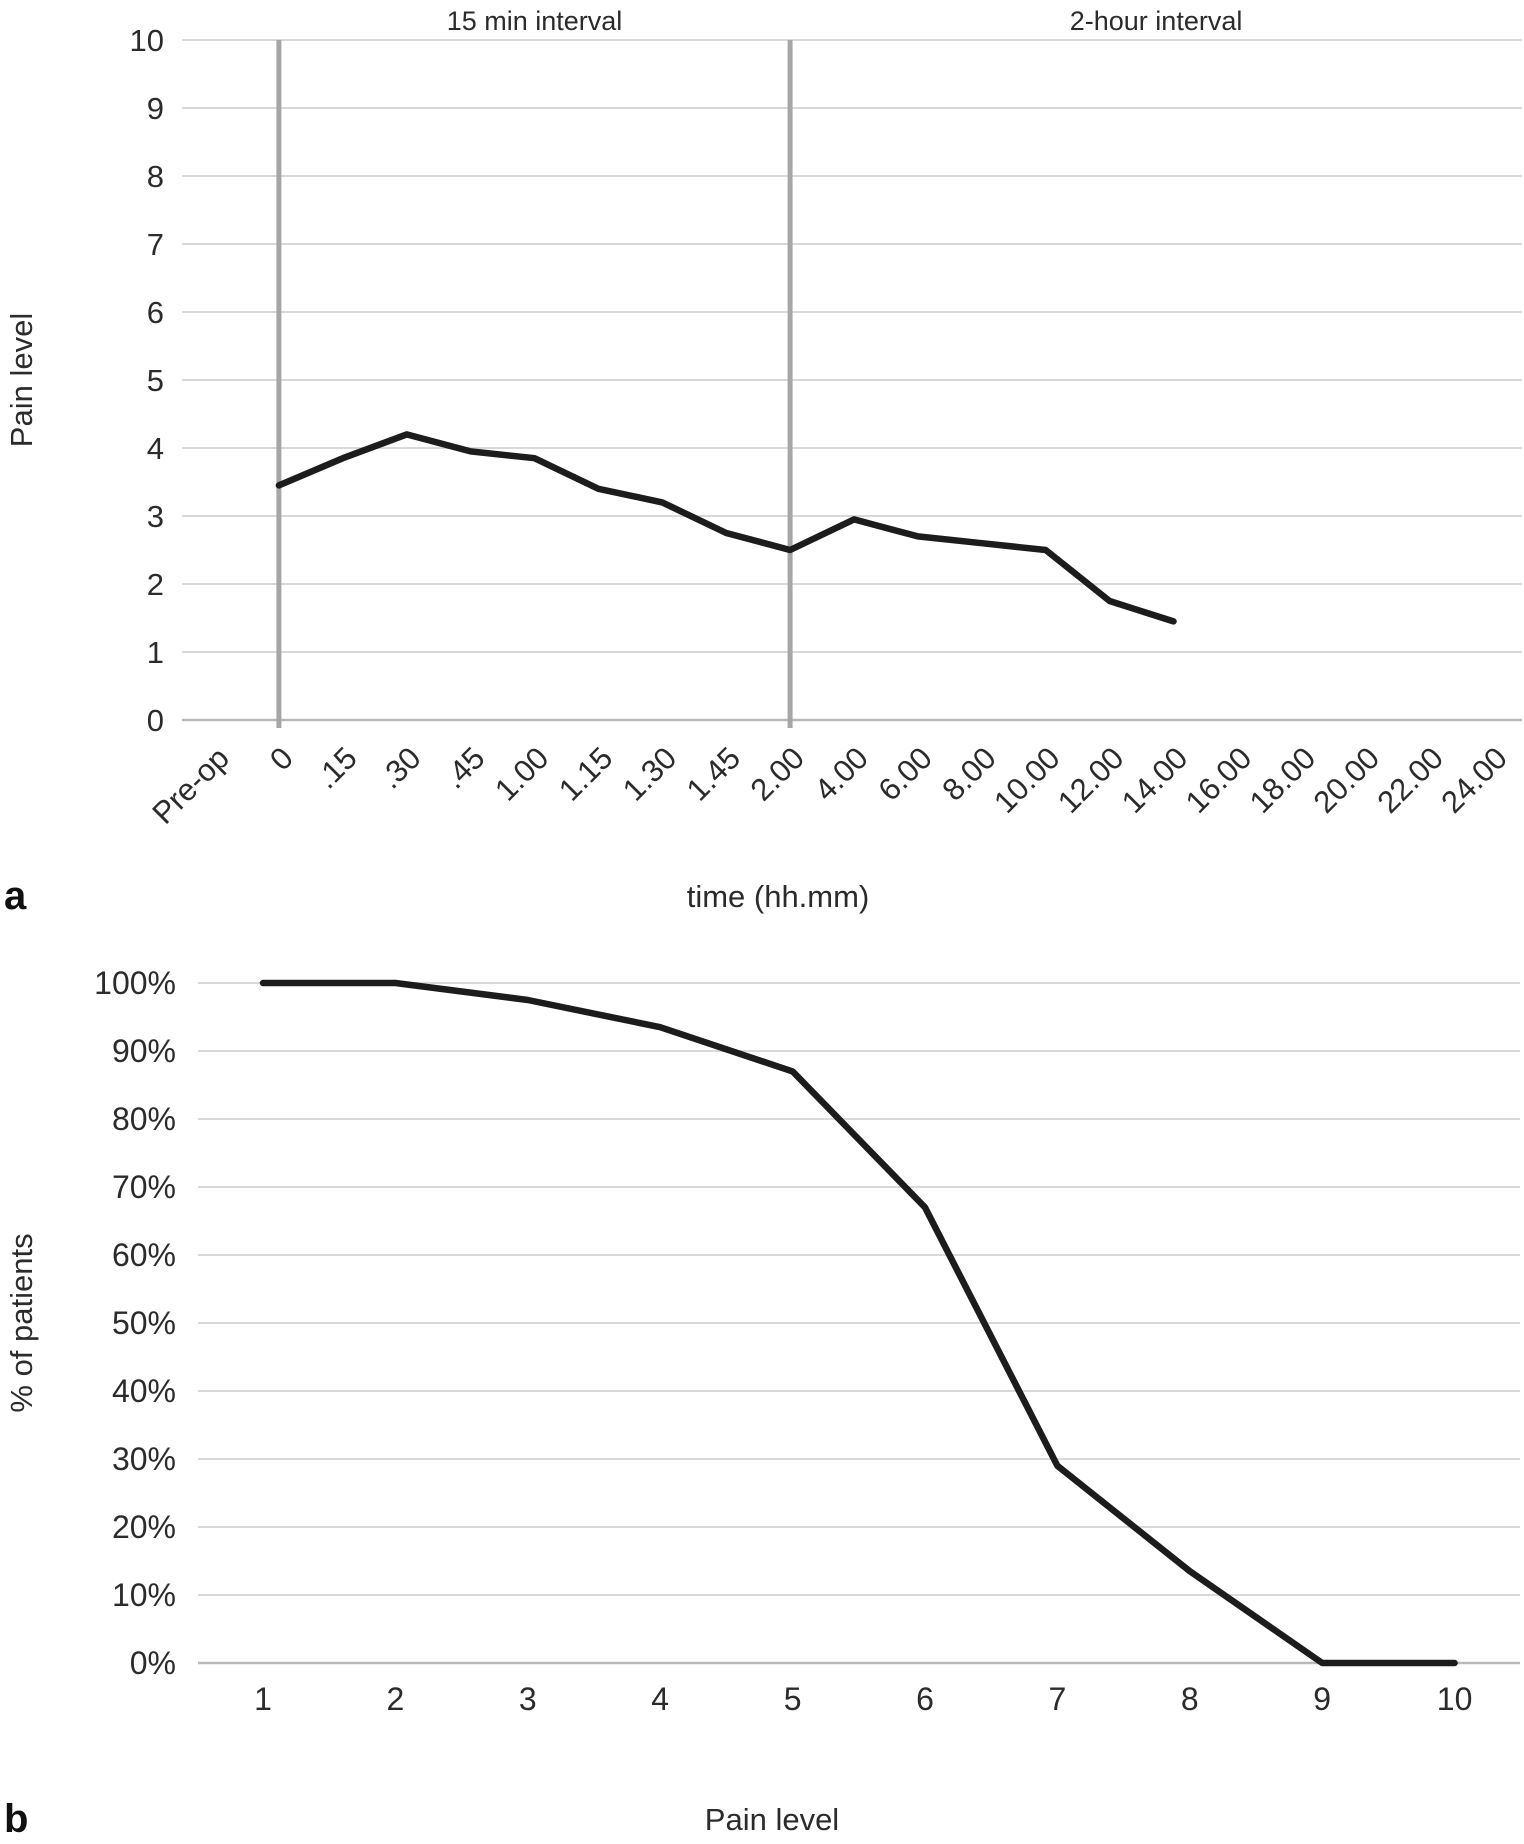 The width and height of the screenshot is (1524, 1844). What do you see at coordinates (155, 720) in the screenshot?
I see `pain-over-time-y-tick-label: 0` at bounding box center [155, 720].